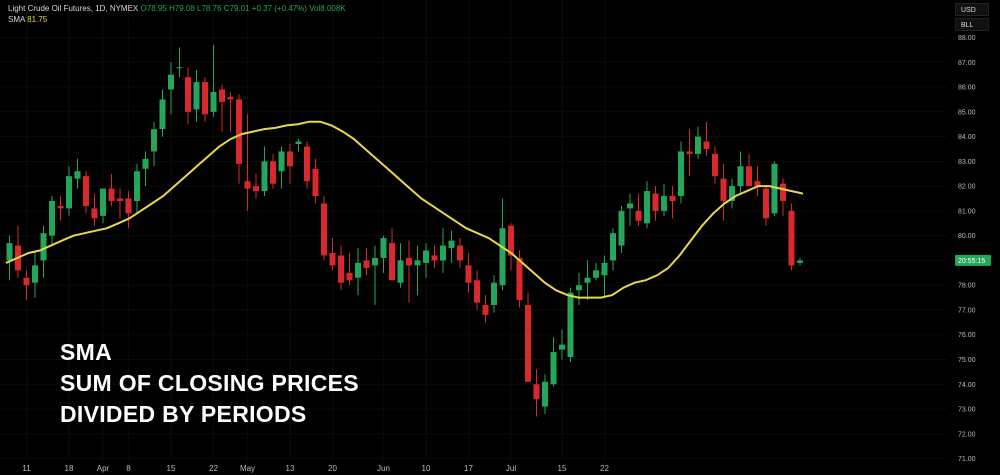 The image size is (1000, 475). Describe the element at coordinates (27, 20) in the screenshot. I see `sma-legend: SMA 81.75` at that location.